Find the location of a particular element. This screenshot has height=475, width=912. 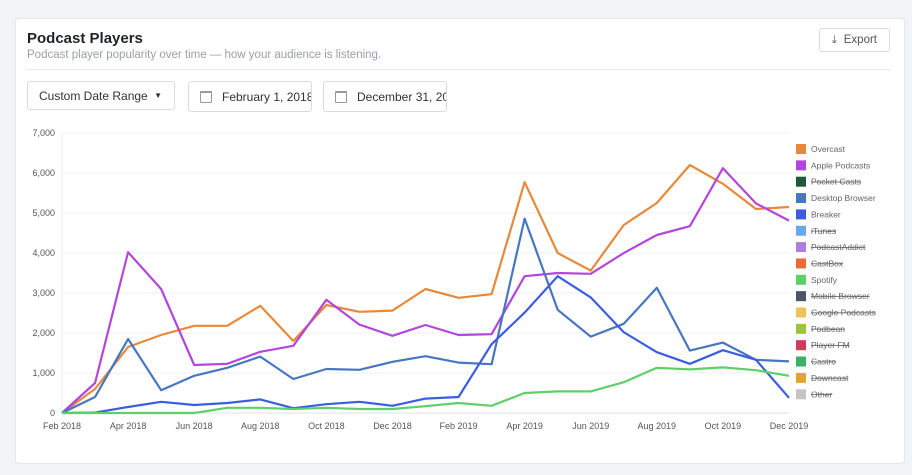

x-tick-label: Apr 2018 is located at coordinates (128, 426).